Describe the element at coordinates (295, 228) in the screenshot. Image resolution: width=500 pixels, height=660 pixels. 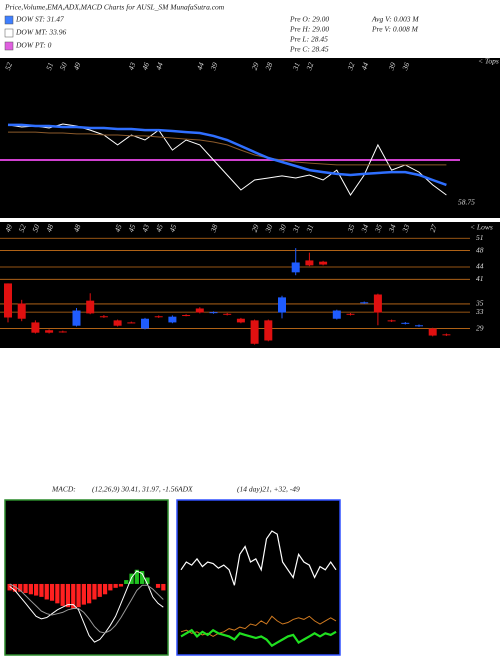
I see `x-label: 31` at that location.